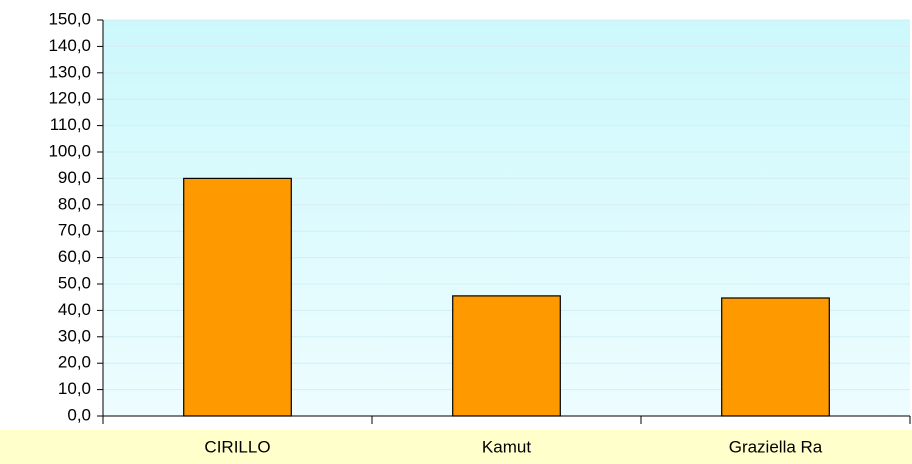  Describe the element at coordinates (74, 362) in the screenshot. I see `y-tick-label: 20,0` at that location.